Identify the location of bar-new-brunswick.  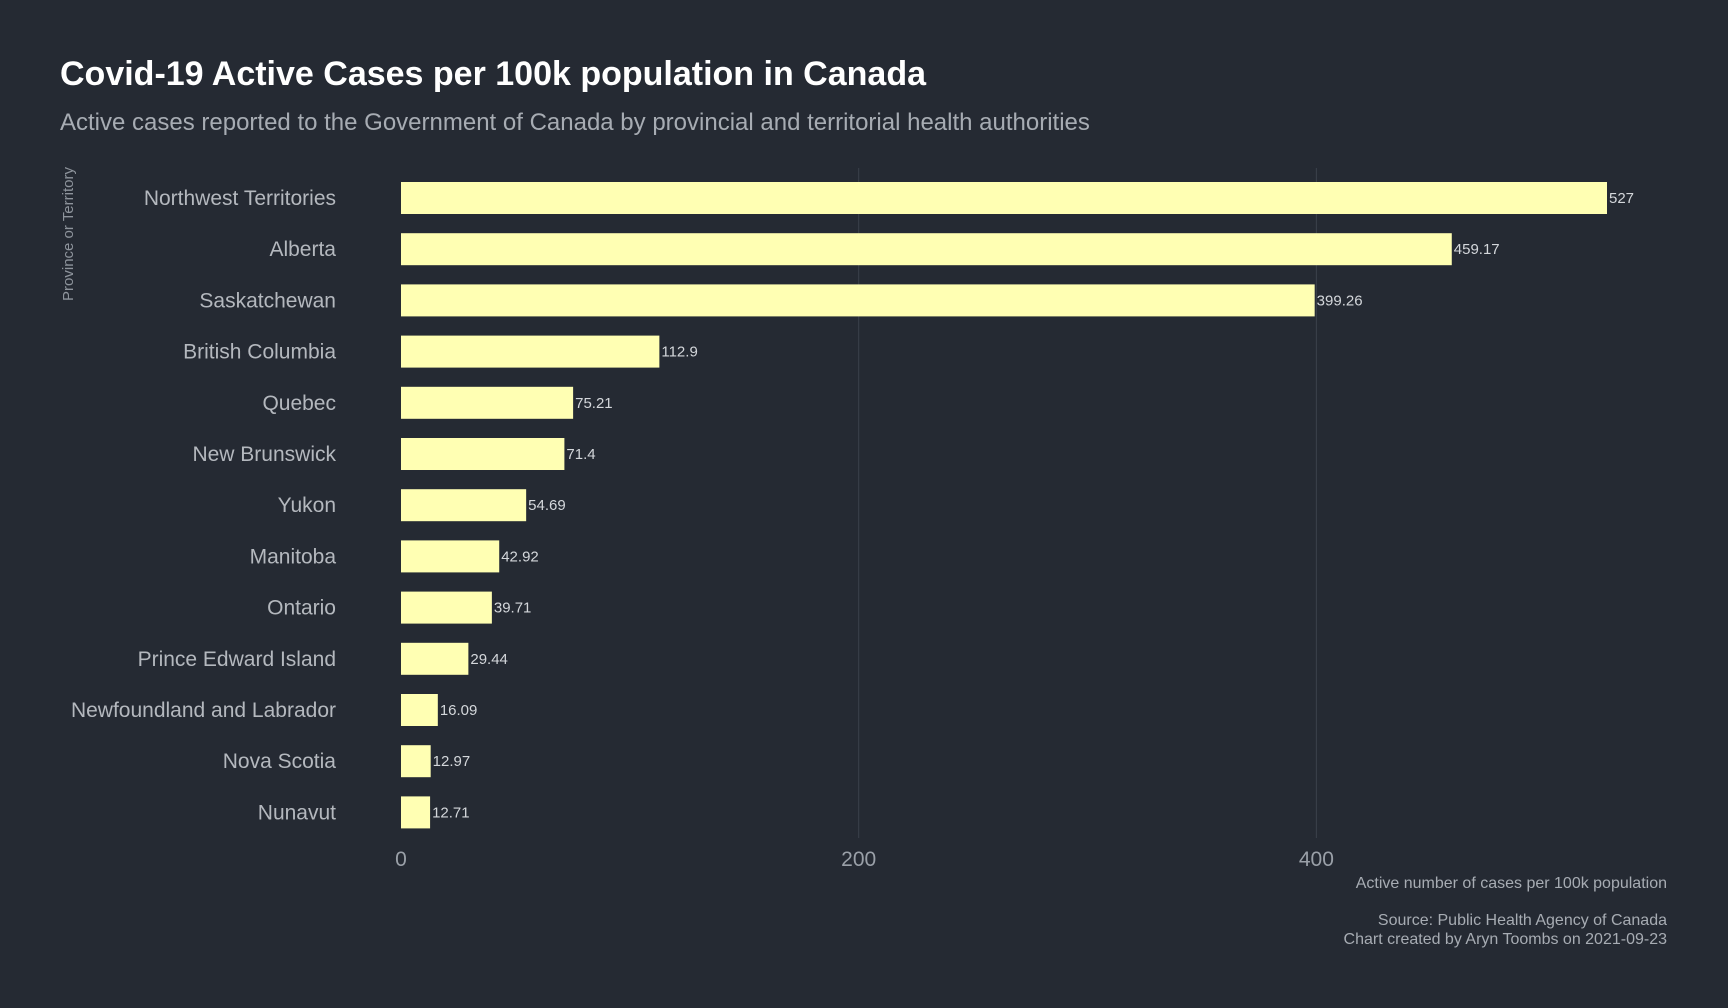
(483, 454).